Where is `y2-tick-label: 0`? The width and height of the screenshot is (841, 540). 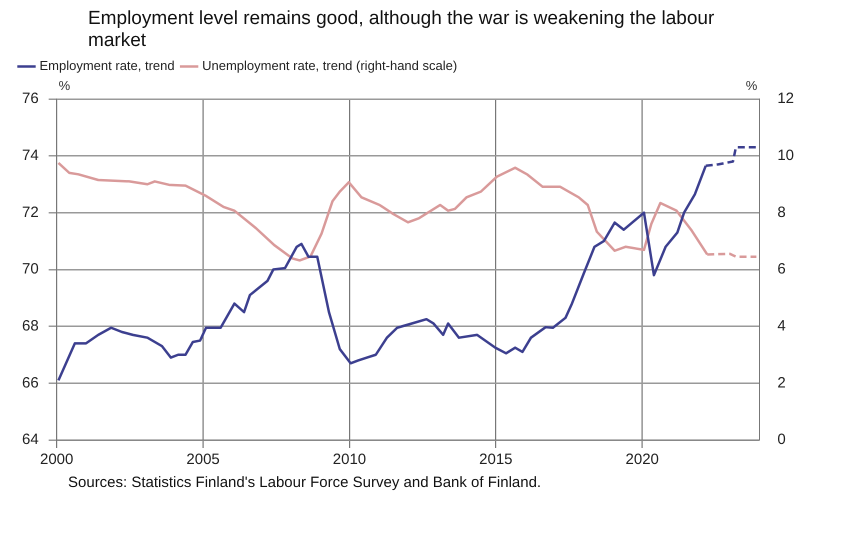 y2-tick-label: 0 is located at coordinates (781, 439).